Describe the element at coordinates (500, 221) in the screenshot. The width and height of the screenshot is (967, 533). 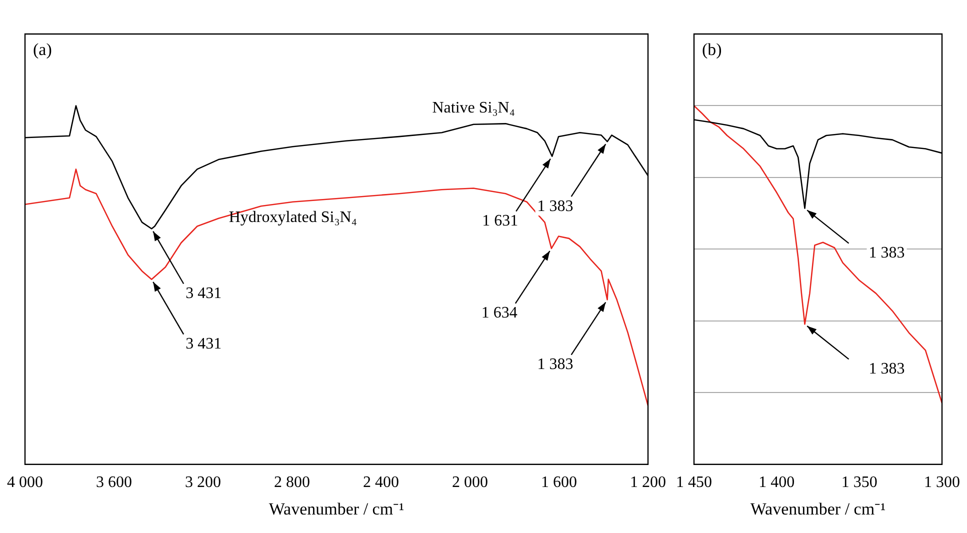
I see `annotation: 1 631` at that location.